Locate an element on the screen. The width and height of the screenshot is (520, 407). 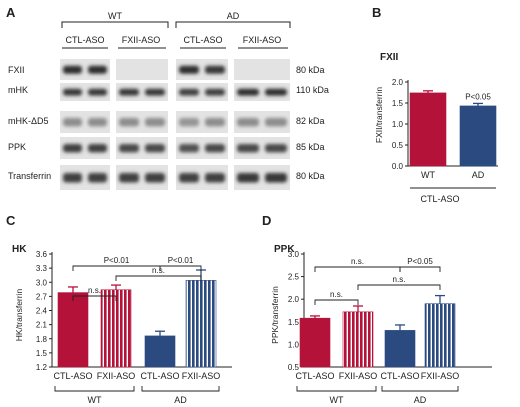
y-tick-label: 2.7 is located at coordinates (42, 296).